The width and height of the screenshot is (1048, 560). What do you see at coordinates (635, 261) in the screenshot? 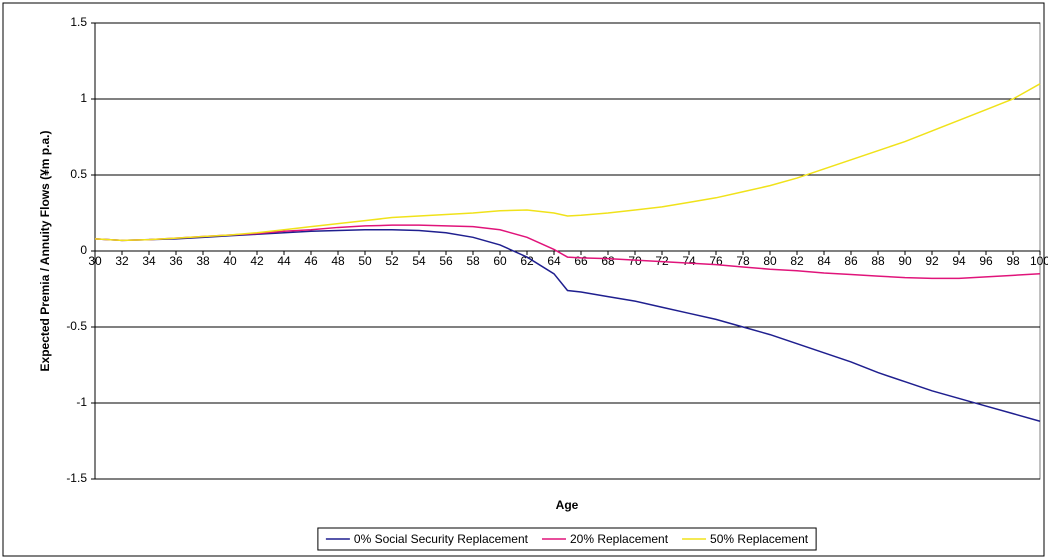
I see `x-tick-label: 70` at bounding box center [635, 261].